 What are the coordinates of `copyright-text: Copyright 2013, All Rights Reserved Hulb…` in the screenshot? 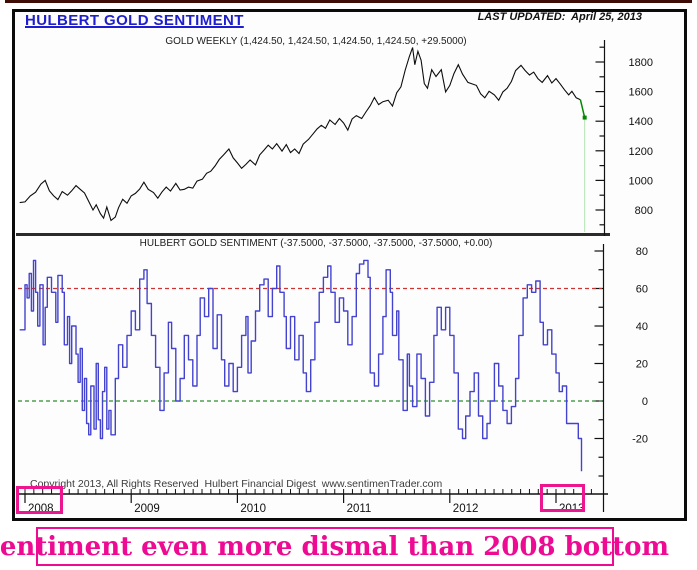 It's located at (236, 484).